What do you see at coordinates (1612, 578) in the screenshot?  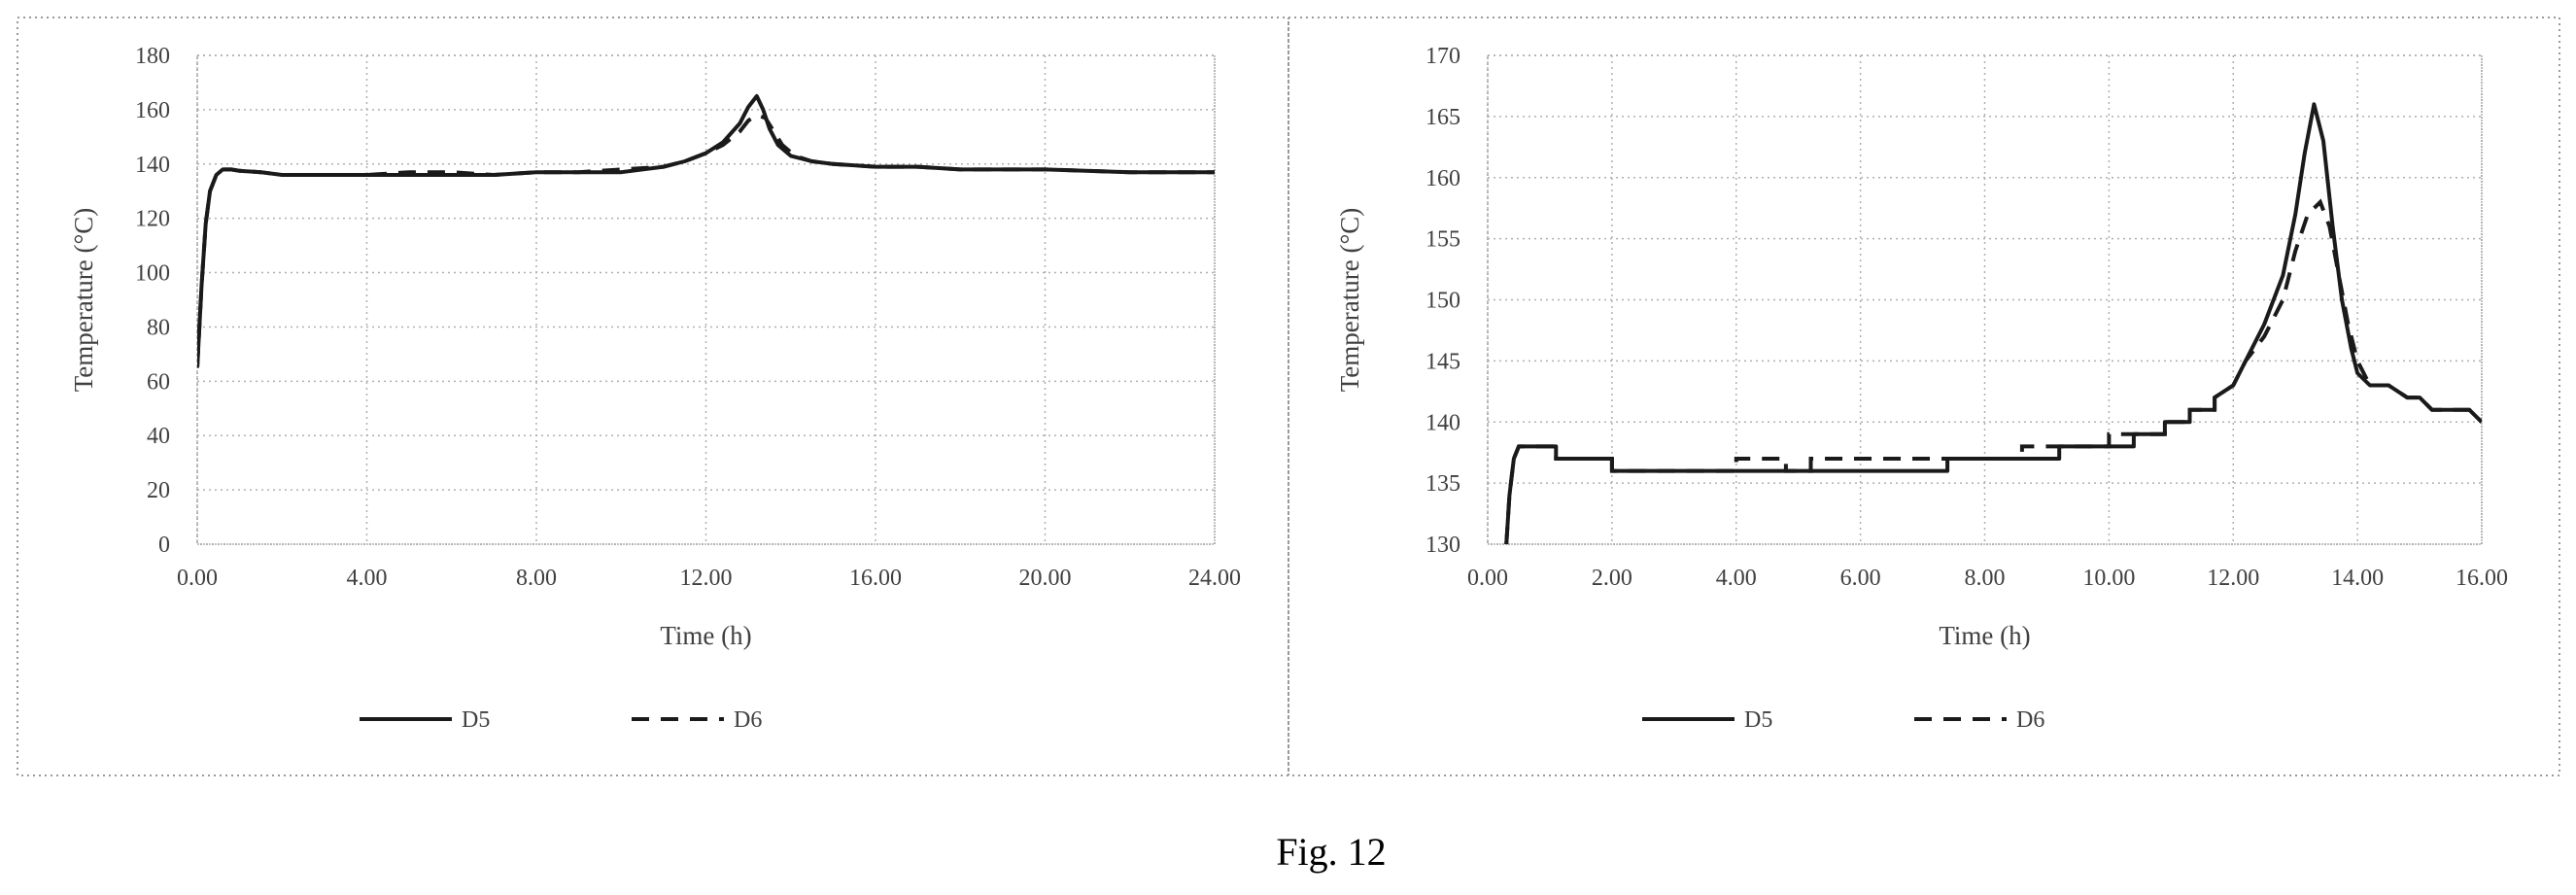 I see `x-tick-label: 2.00` at bounding box center [1612, 578].